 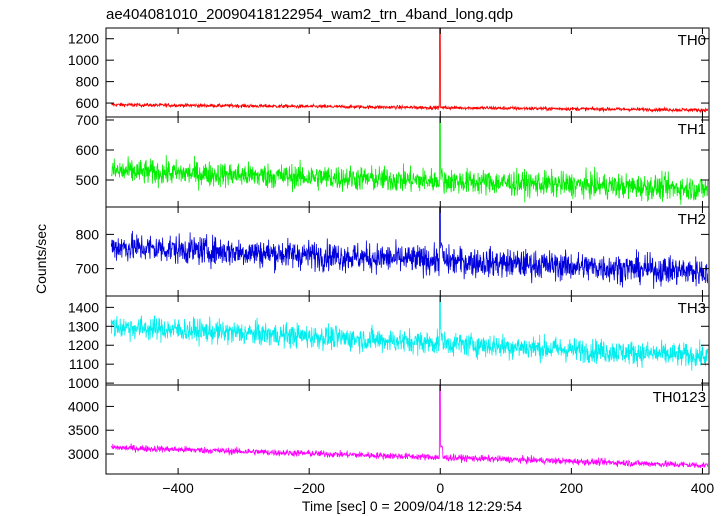 What do you see at coordinates (83, 430) in the screenshot?
I see `y-tick-label: 3500` at bounding box center [83, 430].